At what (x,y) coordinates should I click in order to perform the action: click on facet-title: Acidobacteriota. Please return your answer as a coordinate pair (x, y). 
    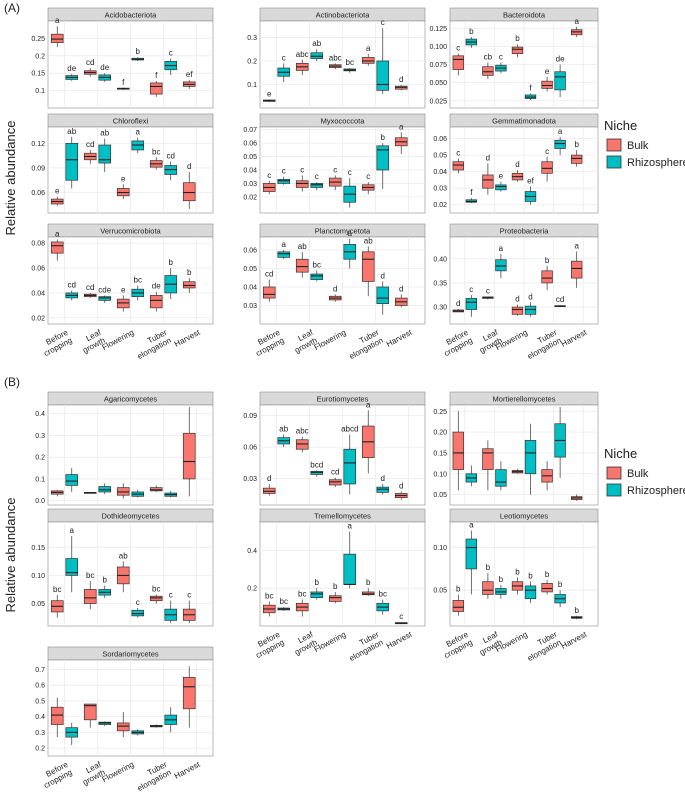
    Looking at the image, I should click on (131, 15).